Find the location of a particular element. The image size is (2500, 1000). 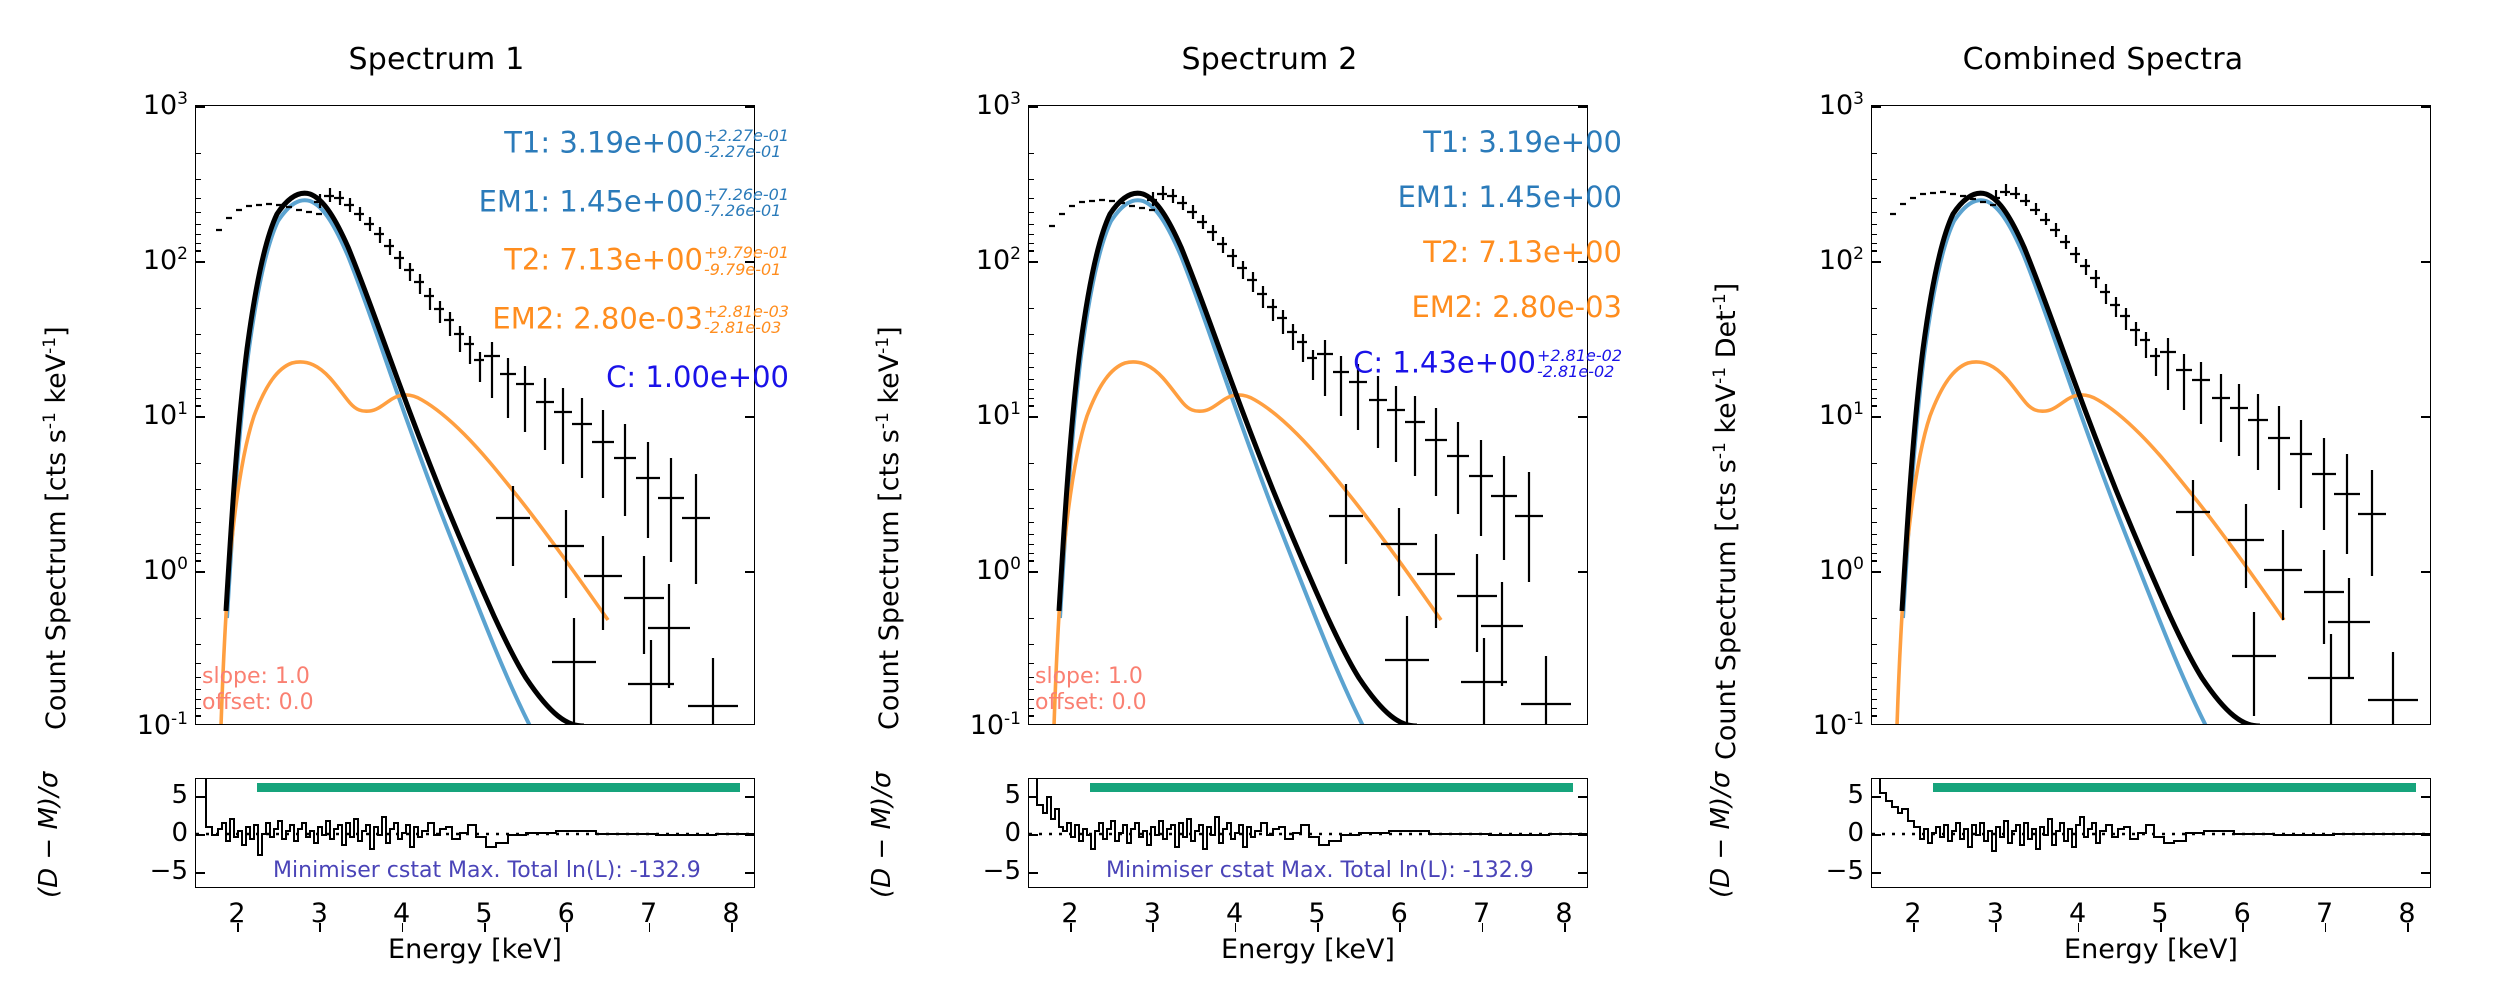

fit-param-t1: T1: 3.19e+00 +2.27e-01 -2.27e-01 is located at coordinates (646, 143).